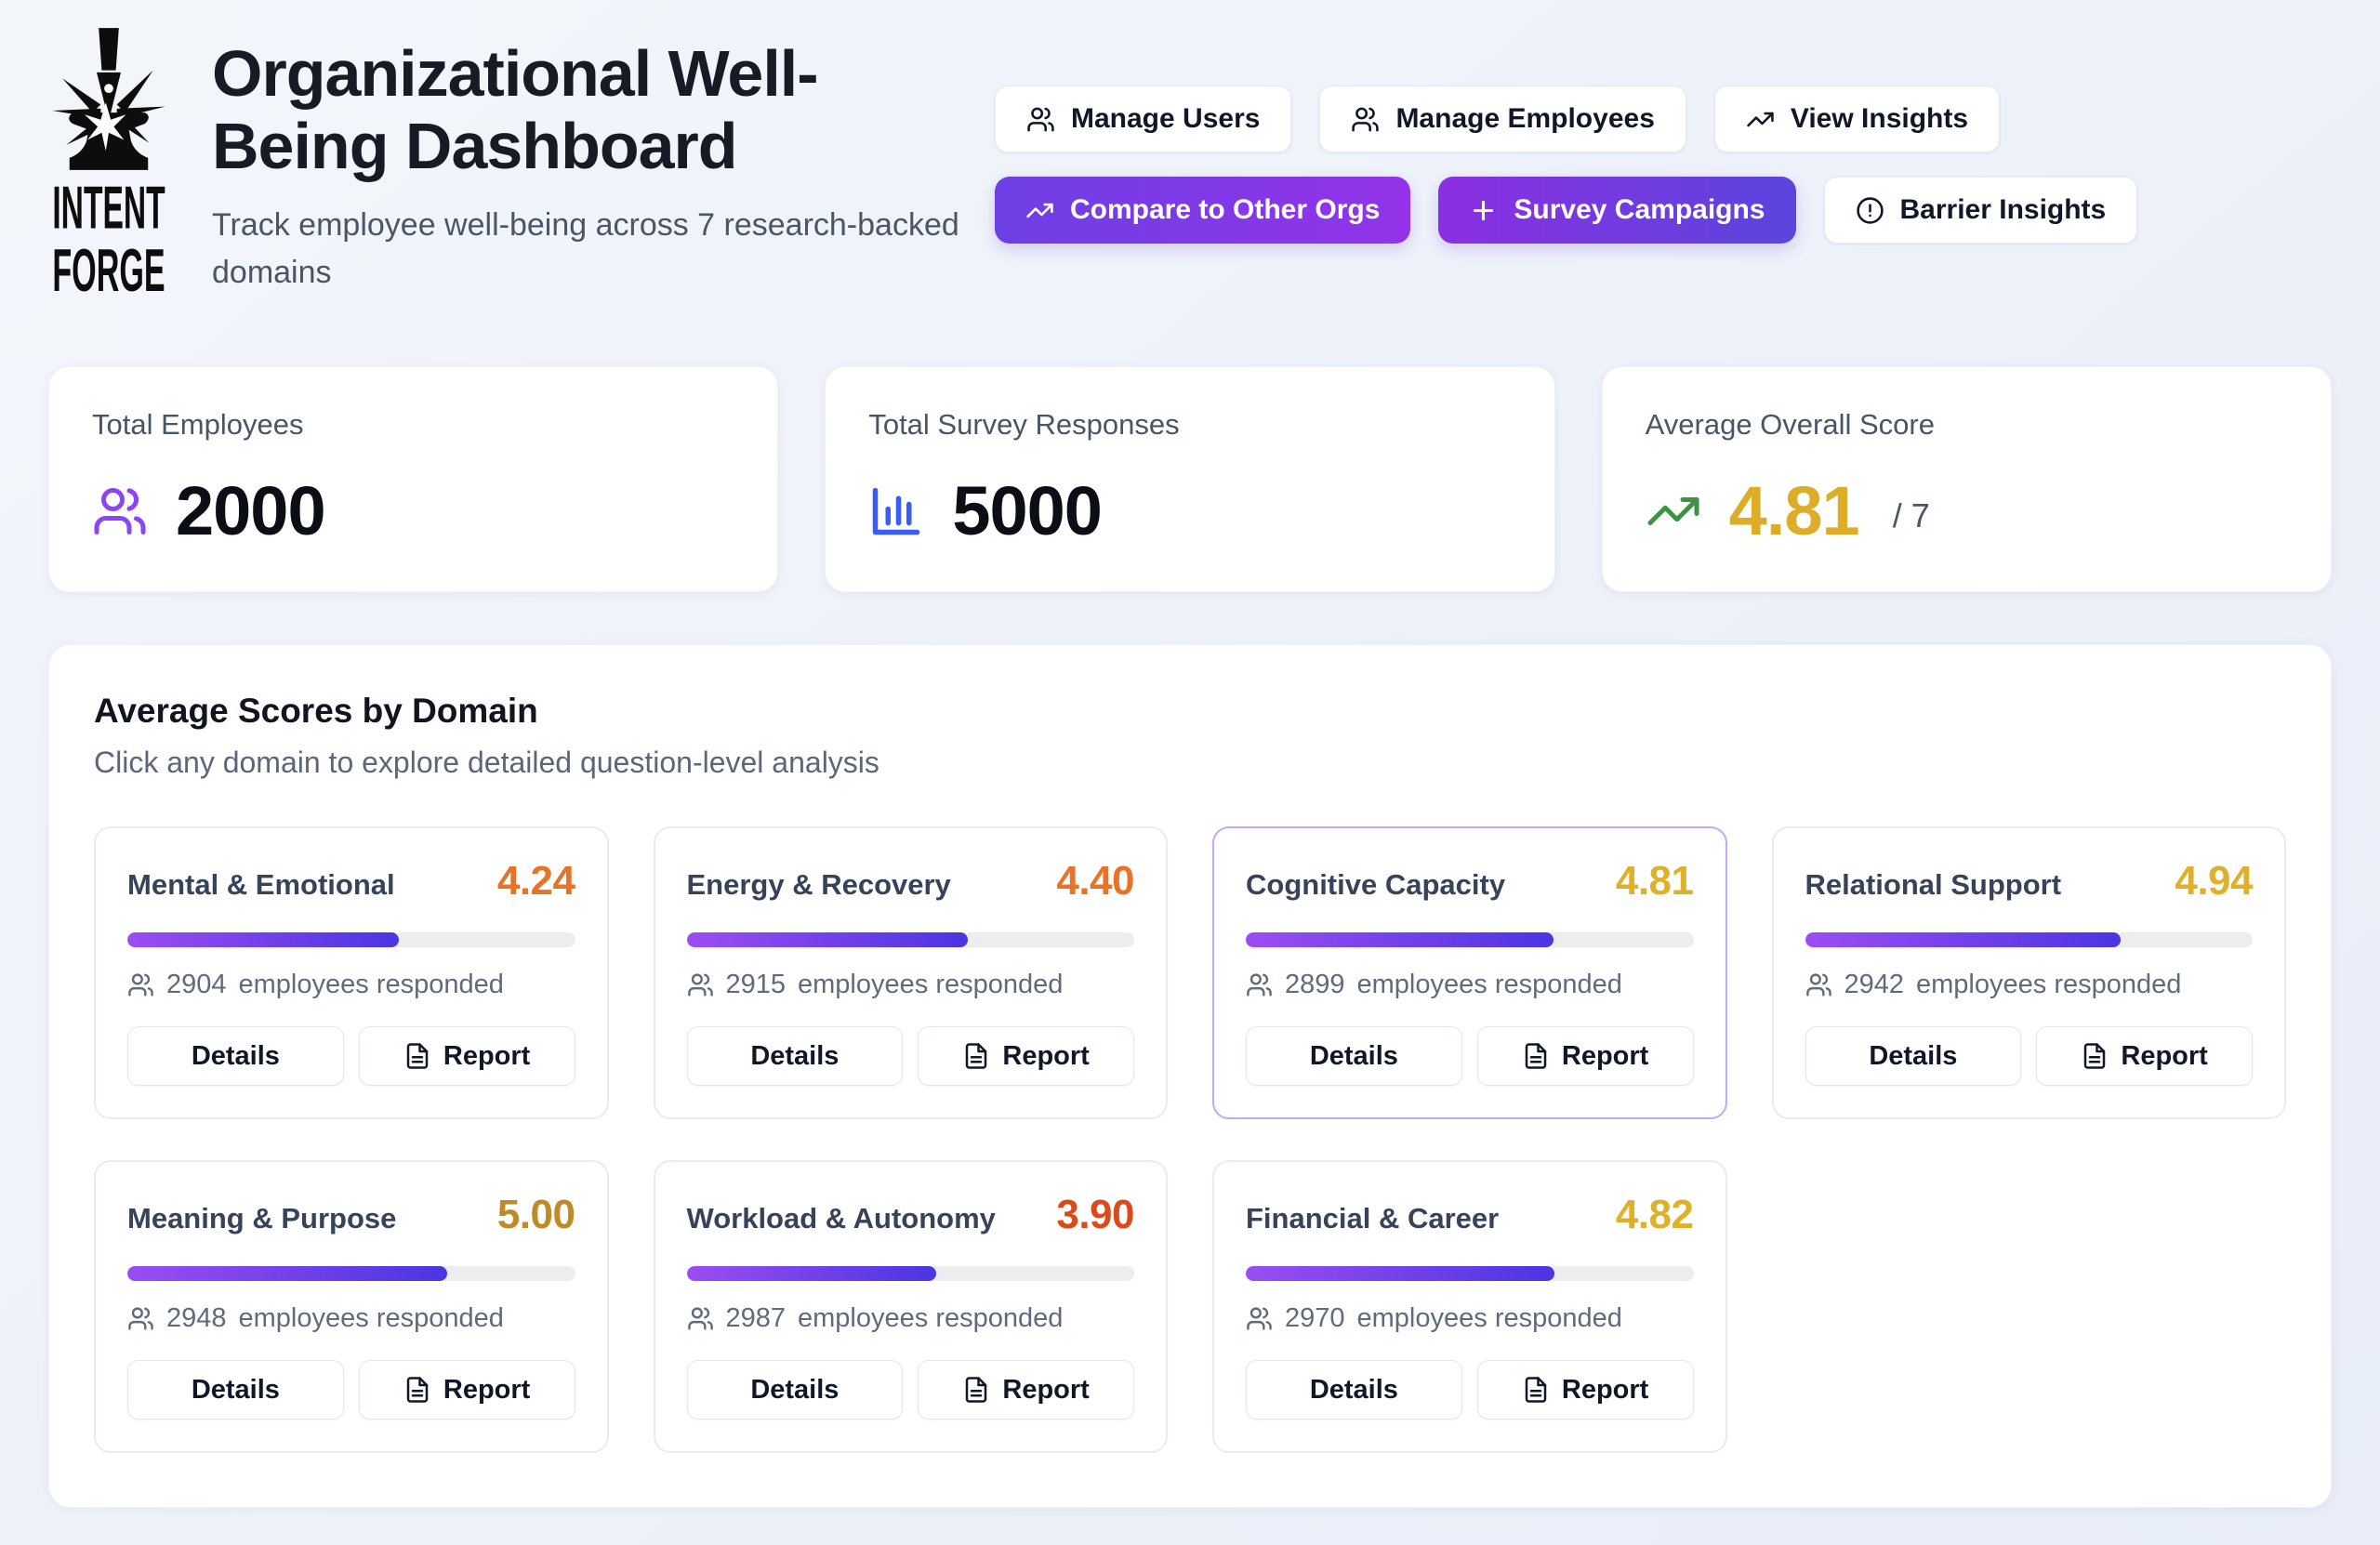  Describe the element at coordinates (756, 984) in the screenshot. I see `domain-responded-count: 2915` at that location.